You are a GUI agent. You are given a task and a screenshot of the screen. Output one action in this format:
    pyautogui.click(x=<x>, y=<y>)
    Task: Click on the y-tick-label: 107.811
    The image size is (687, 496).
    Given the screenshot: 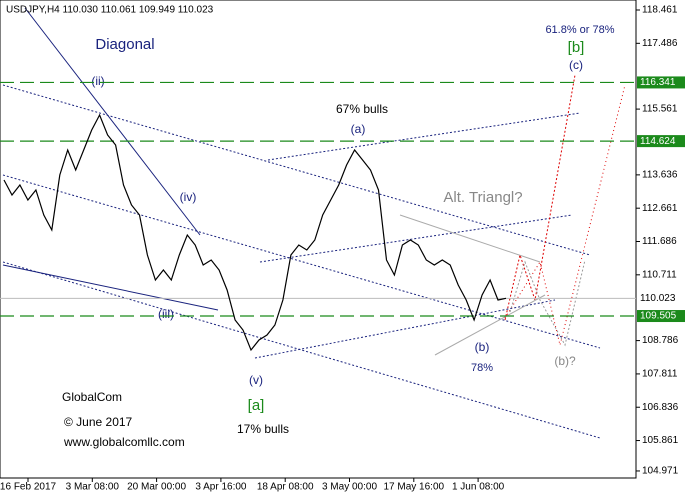 What is the action you would take?
    pyautogui.click(x=660, y=374)
    